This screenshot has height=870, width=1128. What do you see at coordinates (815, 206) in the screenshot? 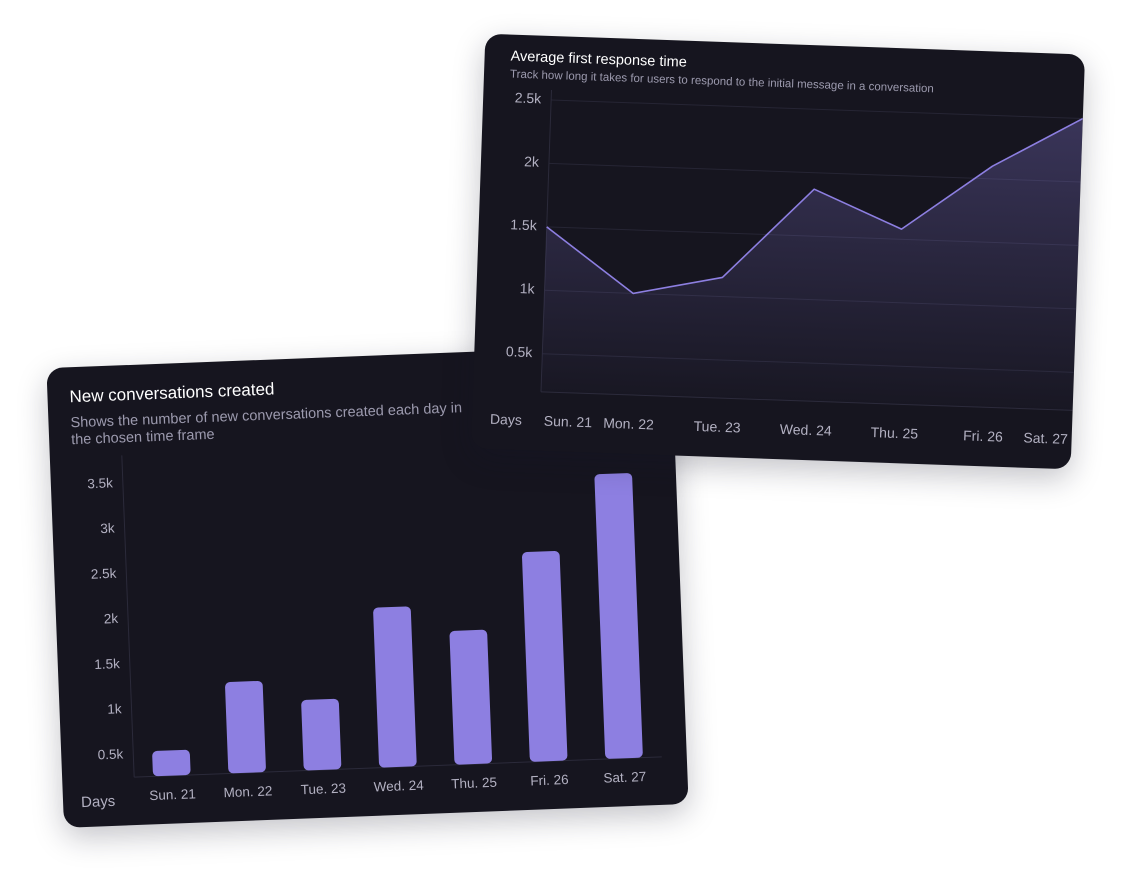
I see `line` at bounding box center [815, 206].